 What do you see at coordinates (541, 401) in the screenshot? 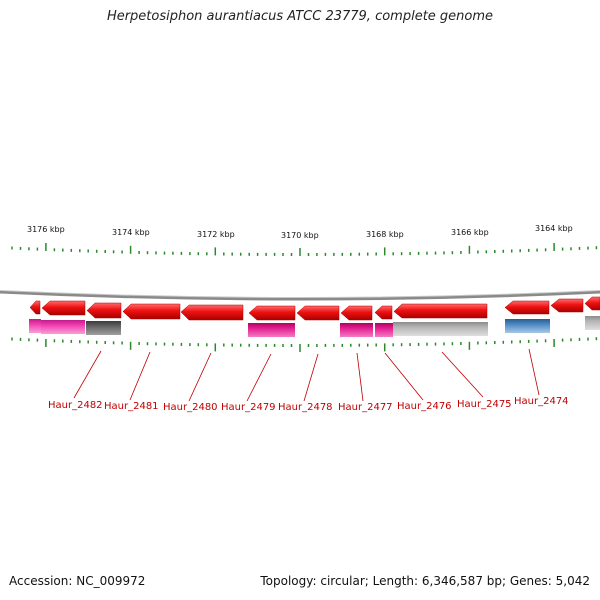
I see `gene-label: Haur_2474` at bounding box center [541, 401].